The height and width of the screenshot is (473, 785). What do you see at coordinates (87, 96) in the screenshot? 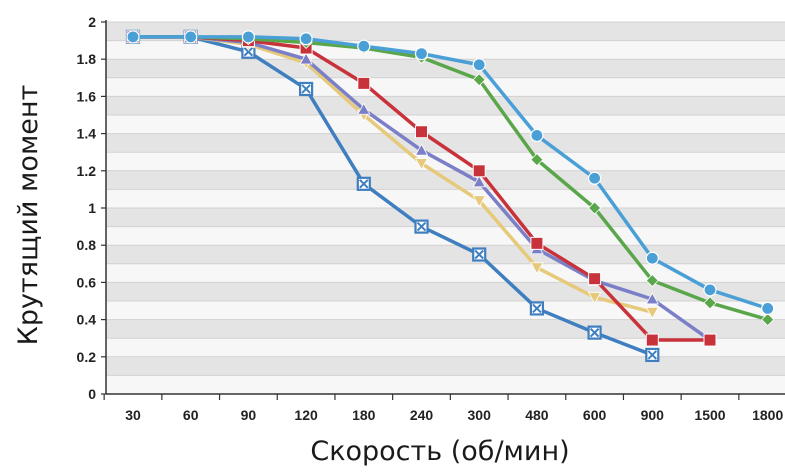
I see `y-tick-label: 1.6` at bounding box center [87, 96].